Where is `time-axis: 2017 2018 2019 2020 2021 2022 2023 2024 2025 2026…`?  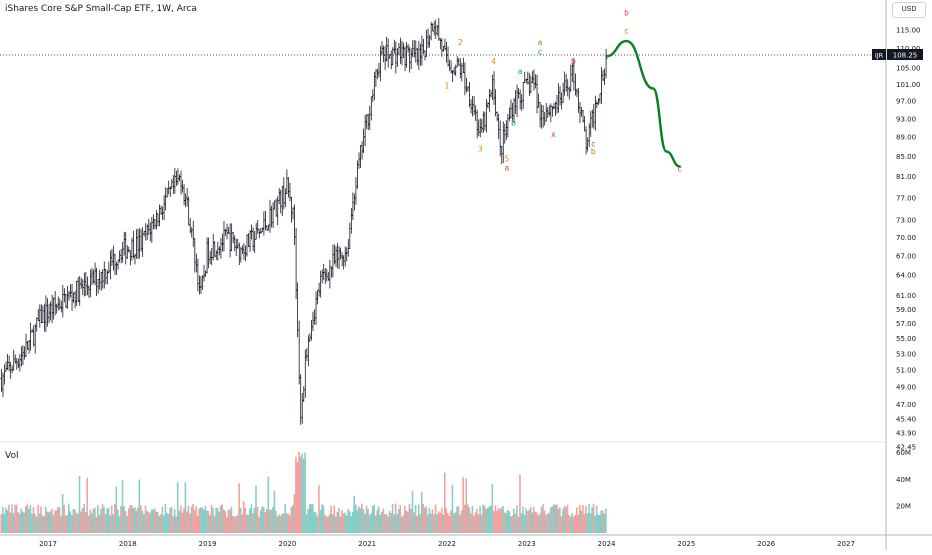
time-axis: 2017 2018 2019 2020 2021 2022 2023 2024 2025 2026… is located at coordinates (447, 544).